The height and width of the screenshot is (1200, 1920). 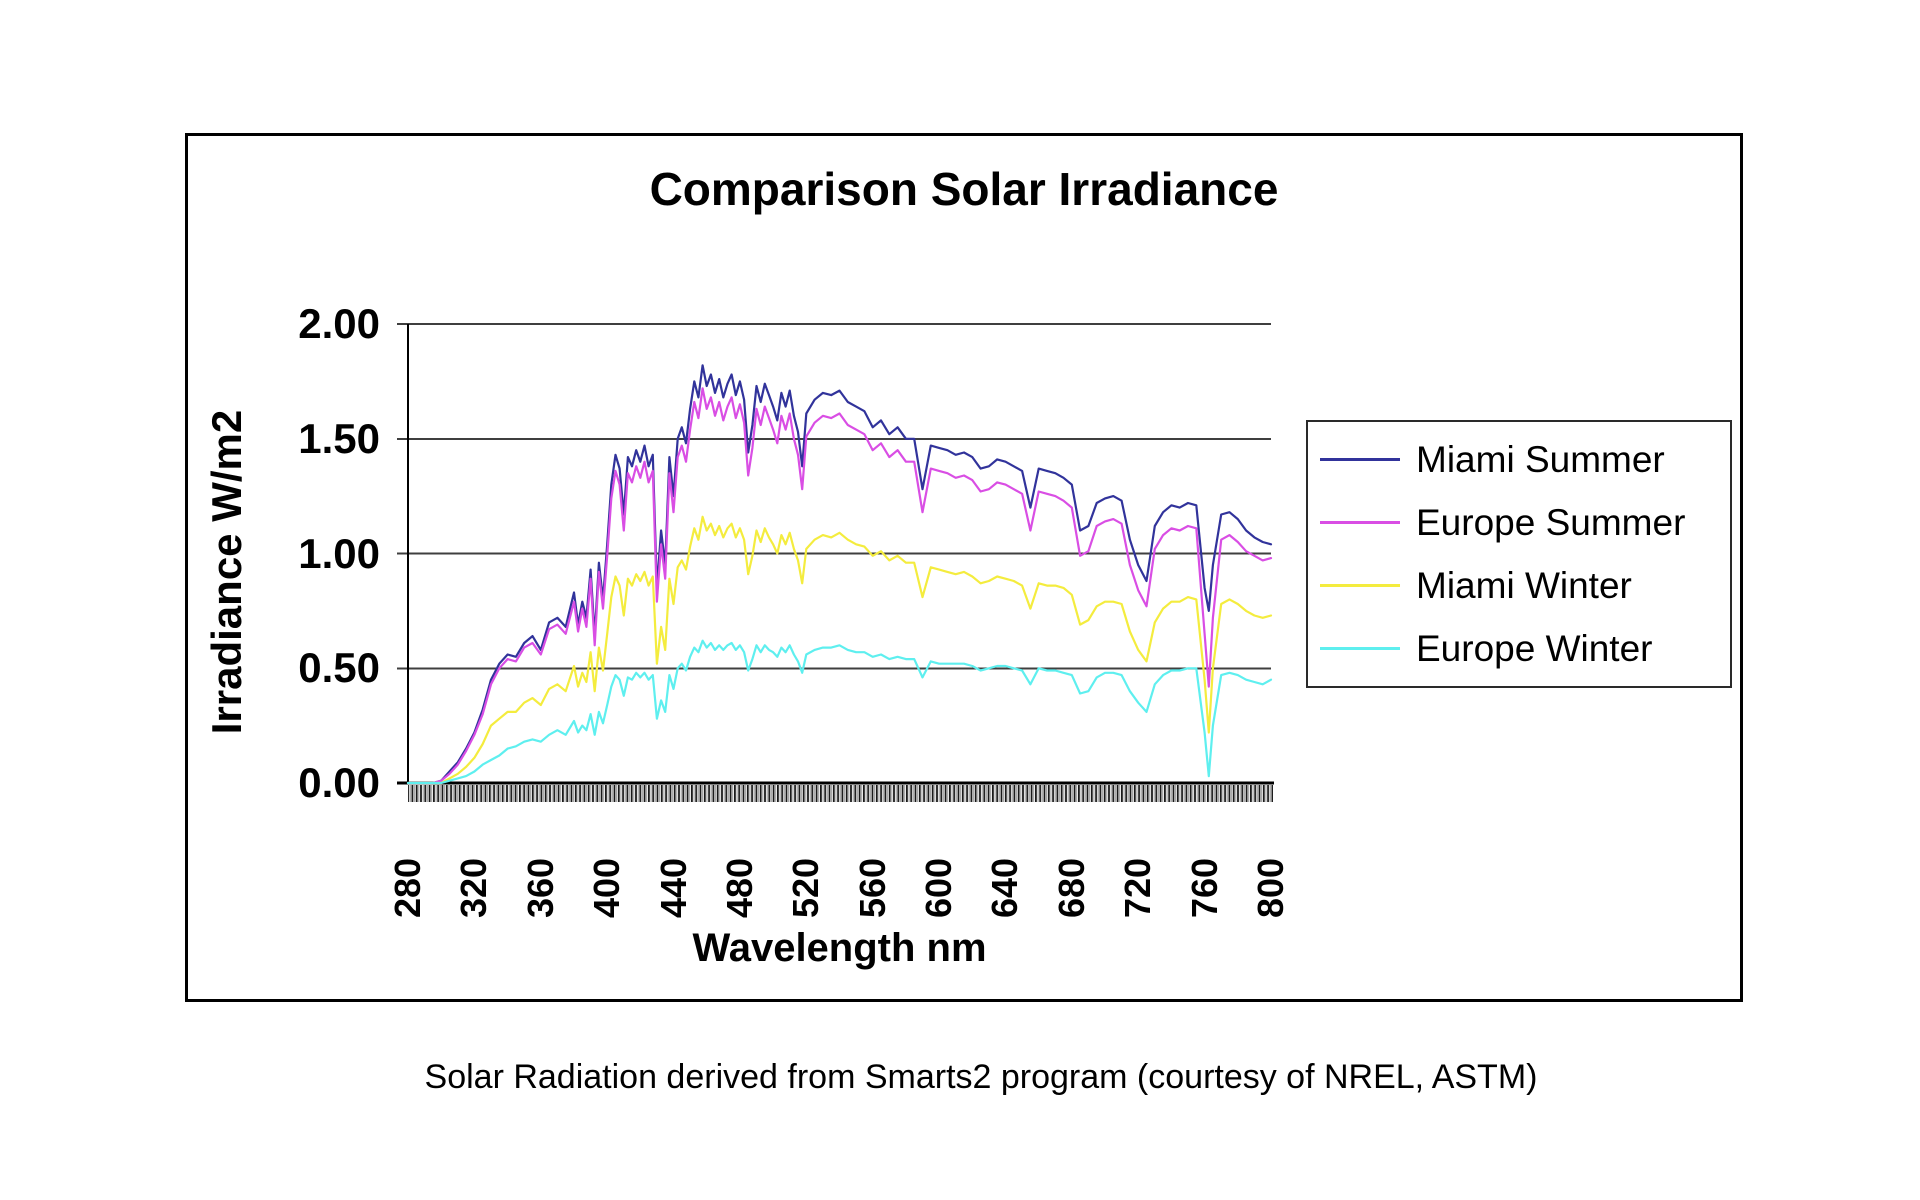 I want to click on x-tick-label-360: 360, so click(x=540, y=888).